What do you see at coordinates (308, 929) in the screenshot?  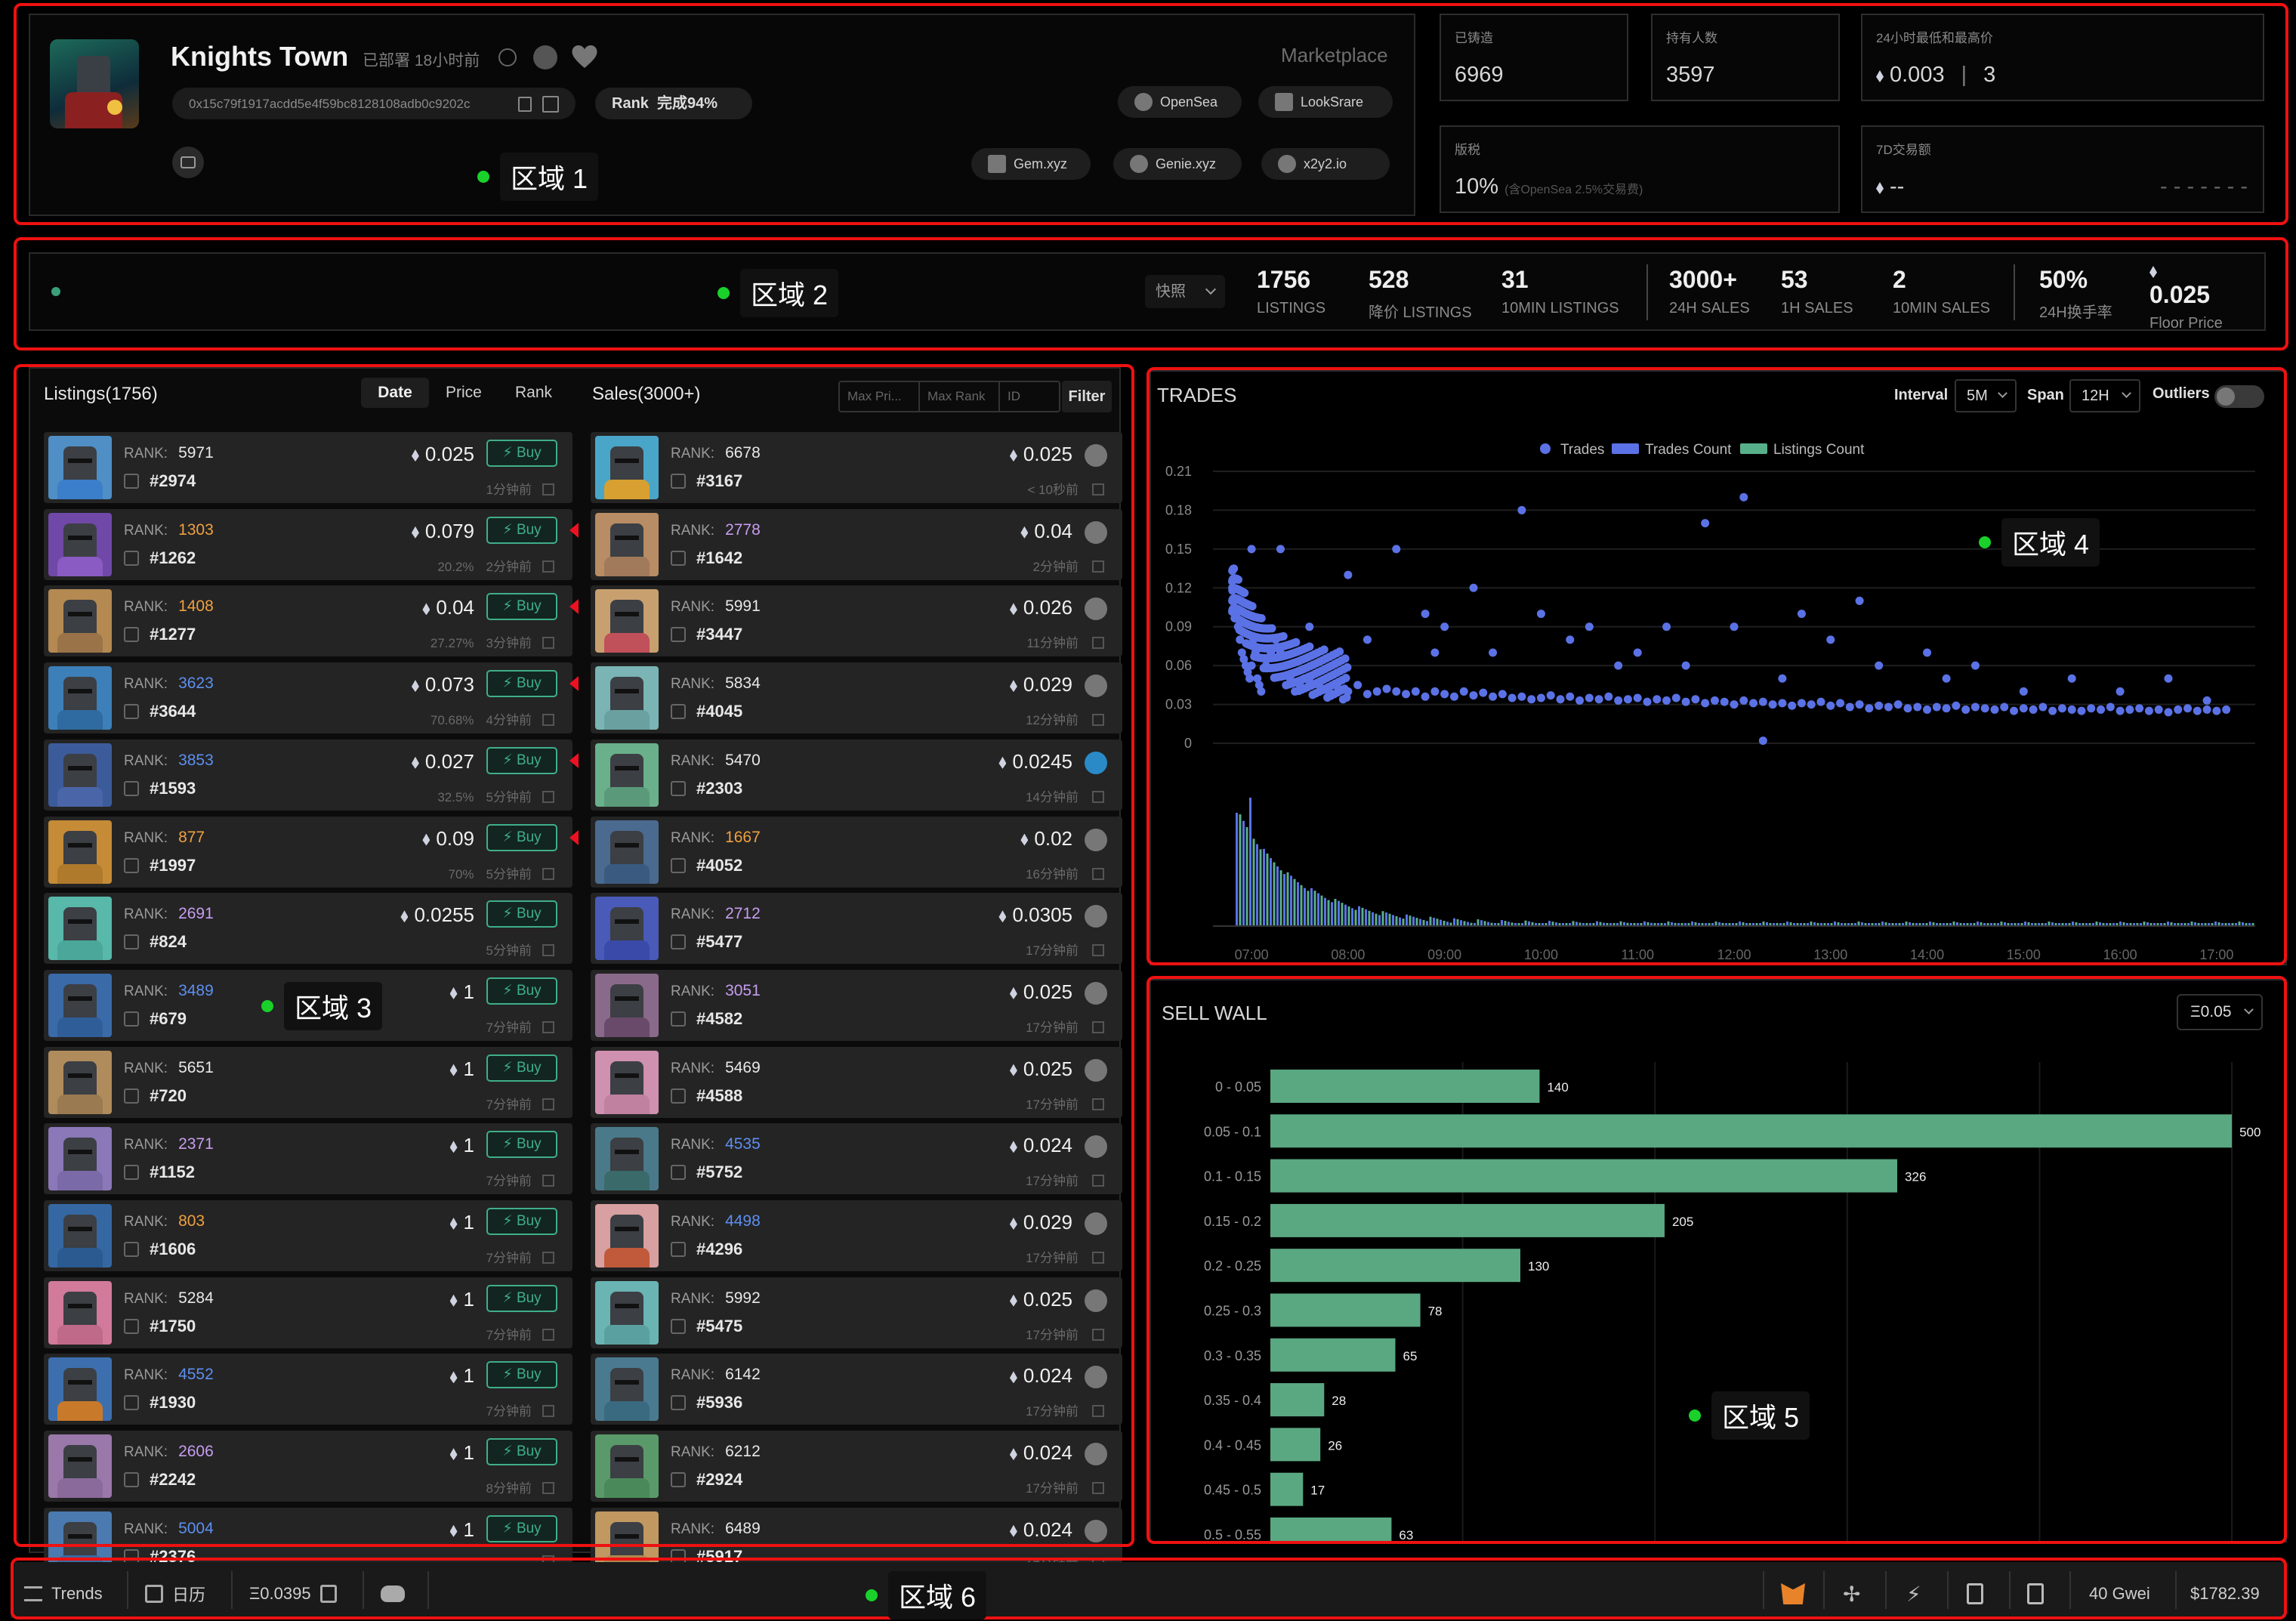 I see `listing-card: RANK: 2691 #824 0.0255 ⚡ Buy 5分钟前` at bounding box center [308, 929].